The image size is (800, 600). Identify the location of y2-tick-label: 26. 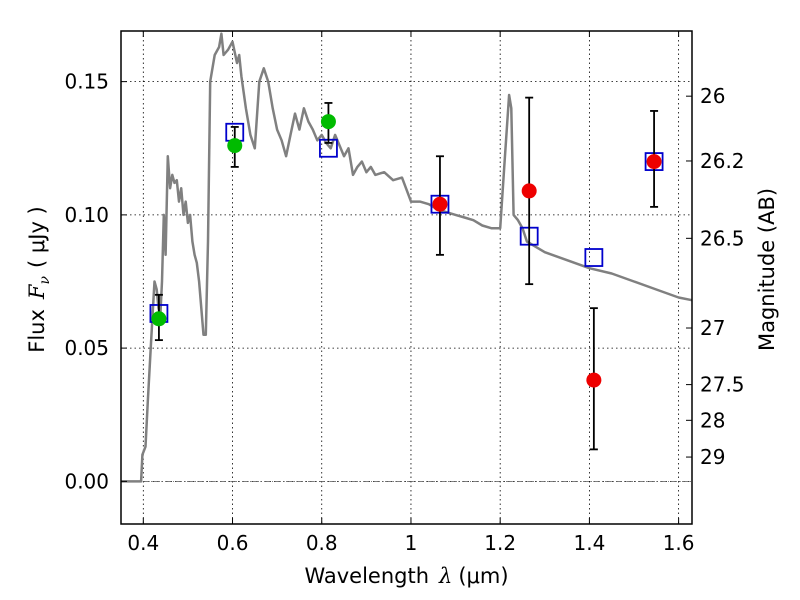
(712, 96).